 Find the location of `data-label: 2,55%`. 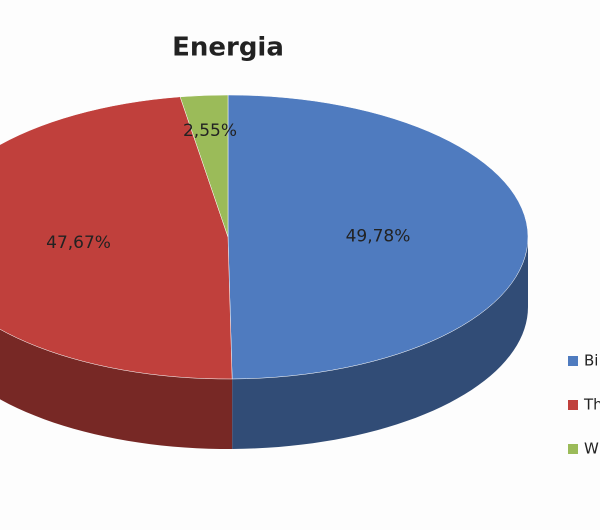

data-label: 2,55% is located at coordinates (210, 131).